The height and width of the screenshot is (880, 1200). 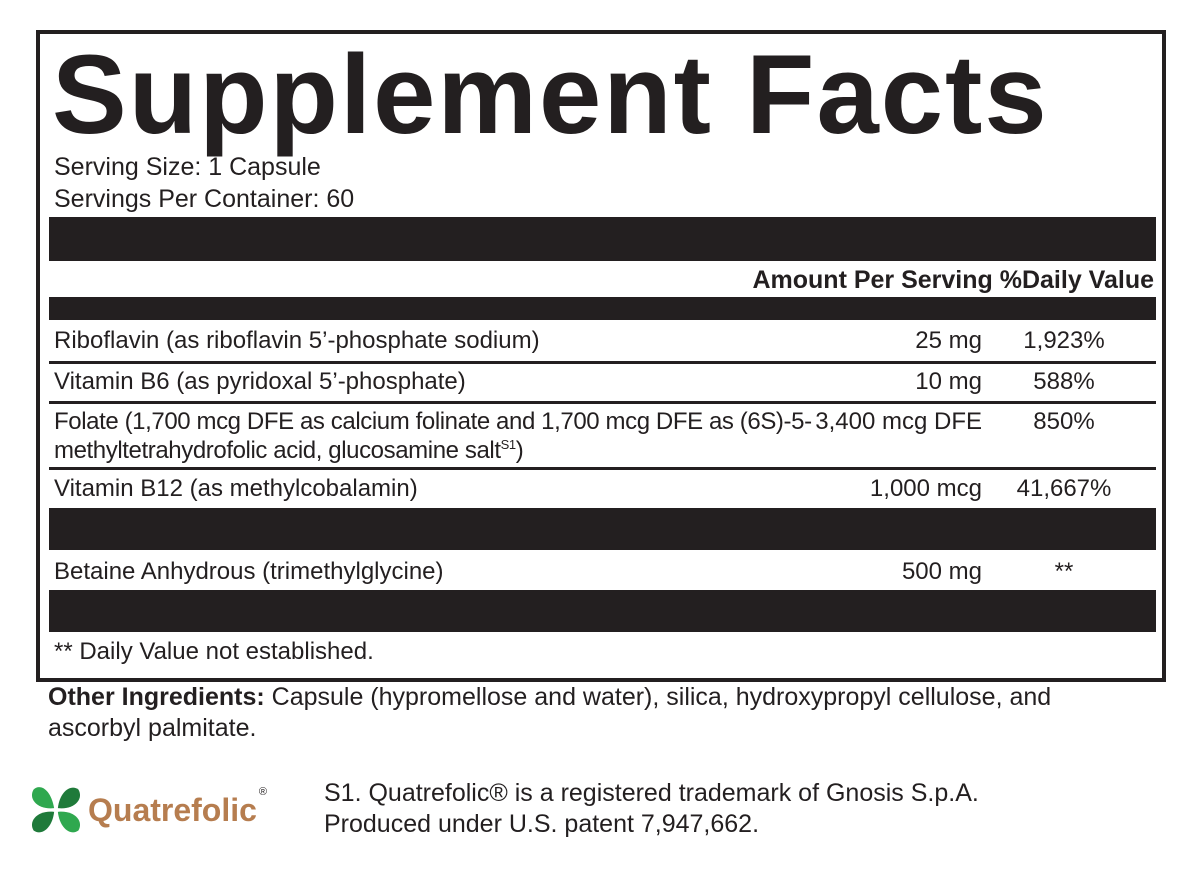 What do you see at coordinates (898, 421) in the screenshot?
I see `ingredient-amount: 3,400 mcg DFE` at bounding box center [898, 421].